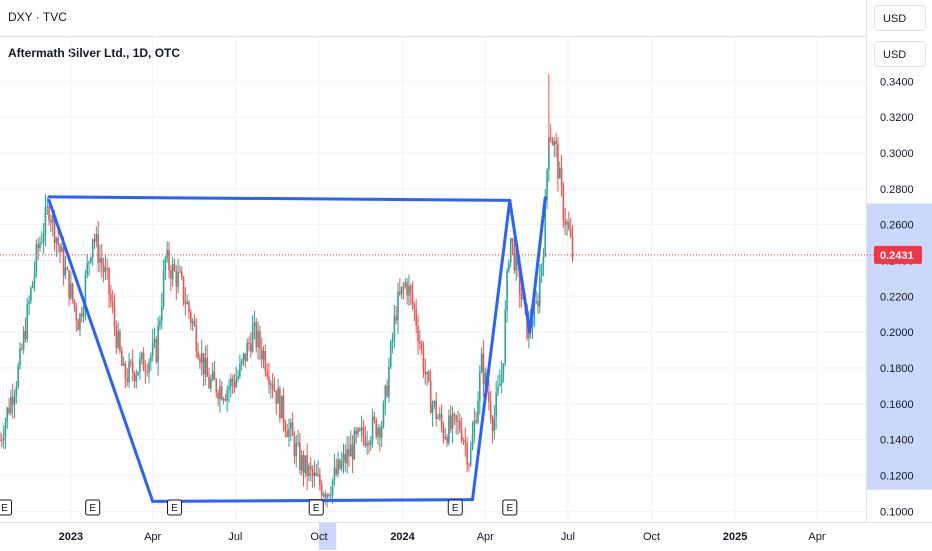  What do you see at coordinates (897, 297) in the screenshot?
I see `price-tick-label: 0.2200` at bounding box center [897, 297].